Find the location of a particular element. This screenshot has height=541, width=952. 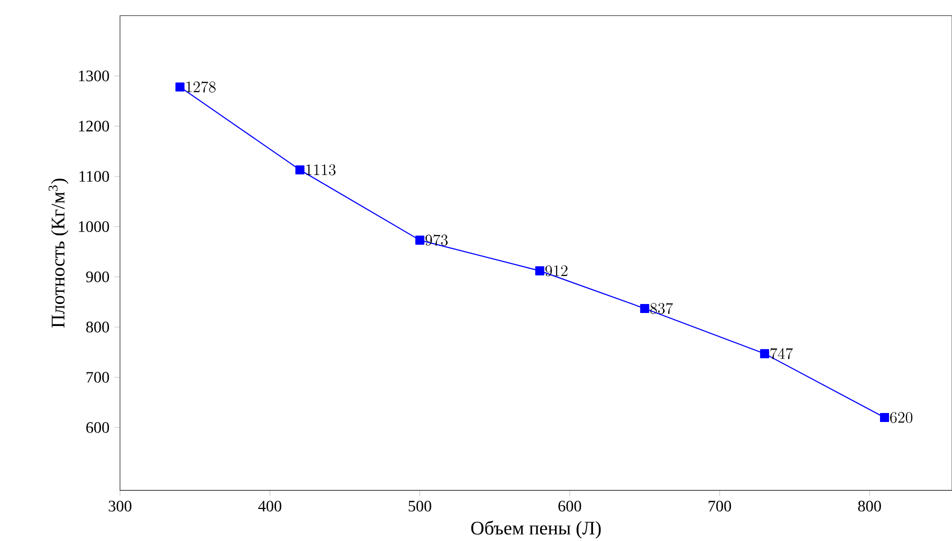

data-label: 747 is located at coordinates (781, 354).